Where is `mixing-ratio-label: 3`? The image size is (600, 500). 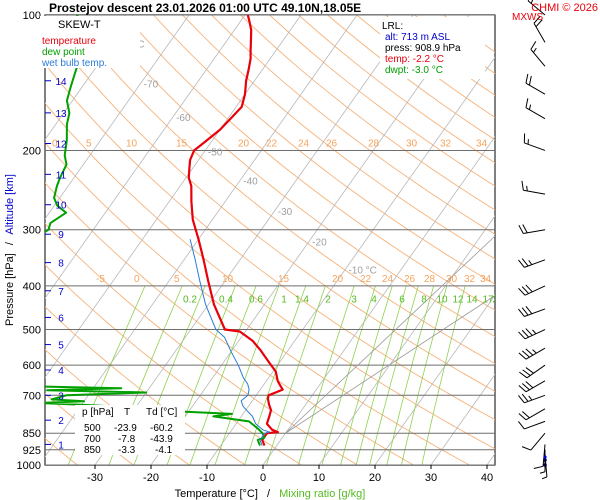 mixing-ratio-label: 3 is located at coordinates (354, 299).